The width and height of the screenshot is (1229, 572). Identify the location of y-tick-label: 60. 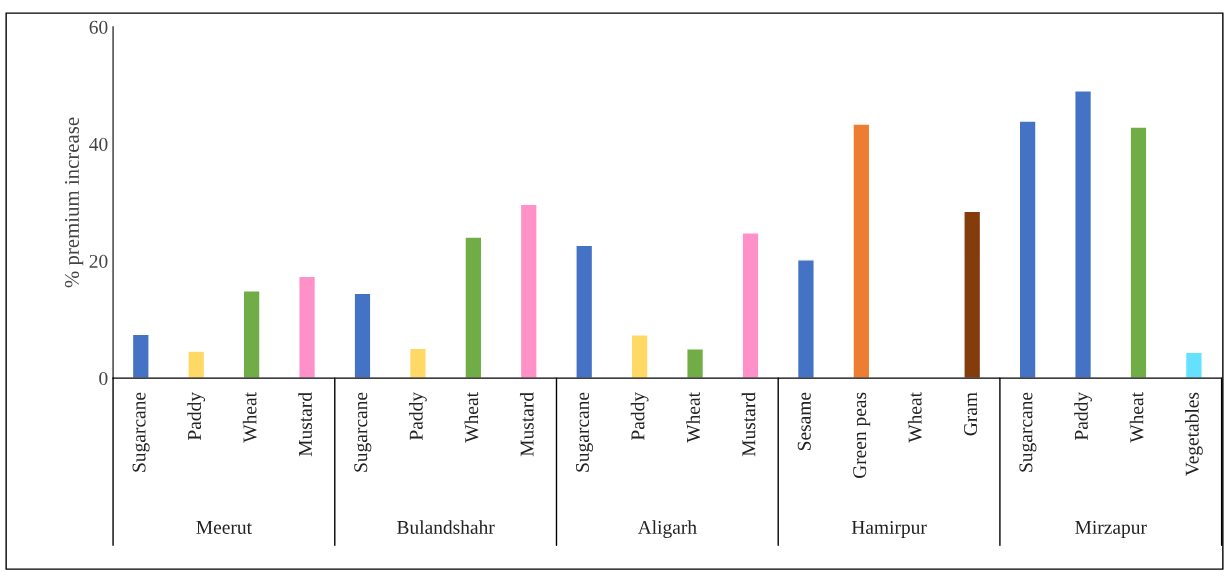
(98, 27).